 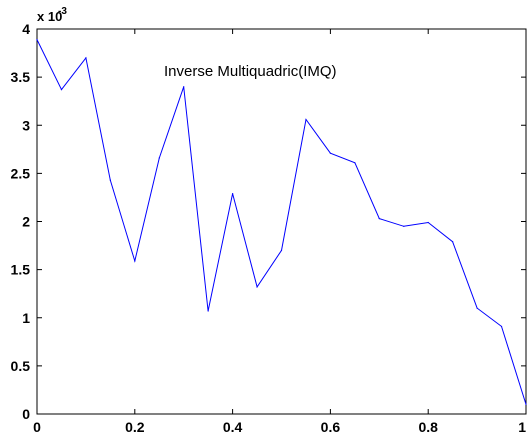 What do you see at coordinates (522, 427) in the screenshot?
I see `x-tick-label: 1` at bounding box center [522, 427].